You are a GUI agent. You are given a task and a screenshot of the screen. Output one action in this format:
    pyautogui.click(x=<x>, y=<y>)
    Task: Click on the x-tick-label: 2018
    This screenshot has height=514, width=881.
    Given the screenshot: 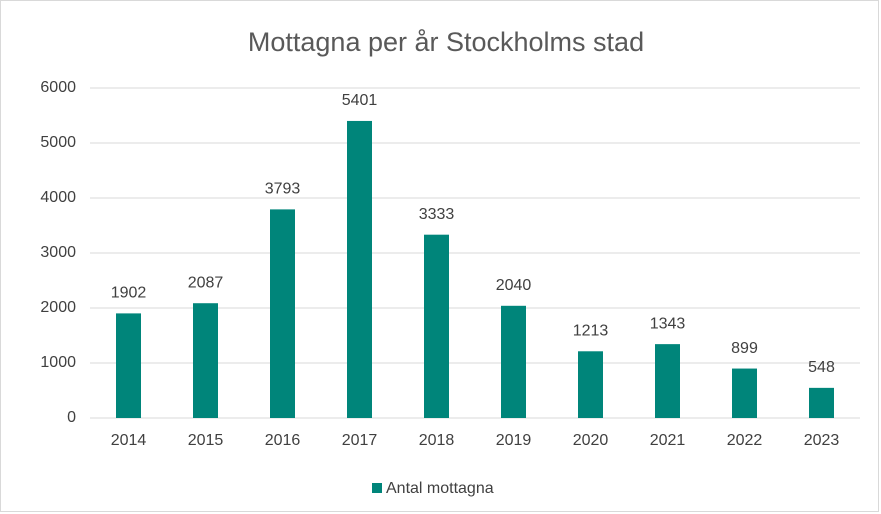 What is the action you would take?
    pyautogui.click(x=437, y=440)
    